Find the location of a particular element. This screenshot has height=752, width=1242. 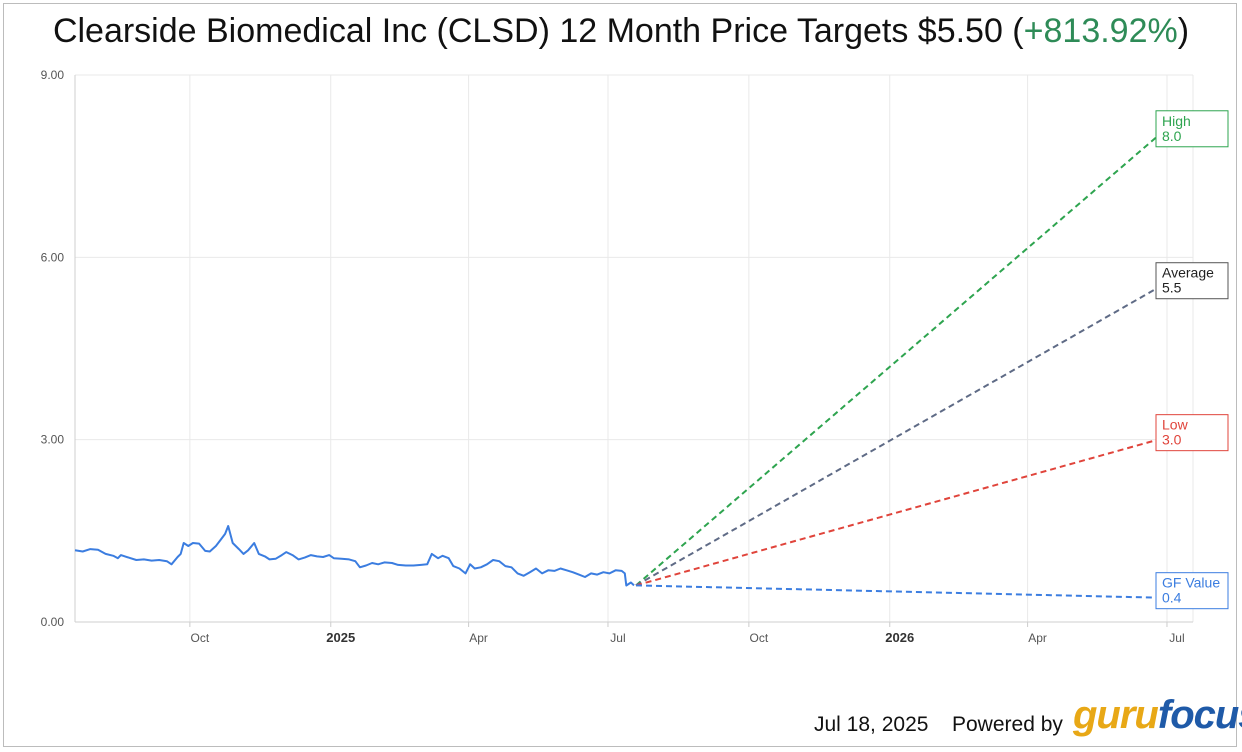

y-tick-label: 6.00 is located at coordinates (53, 257).